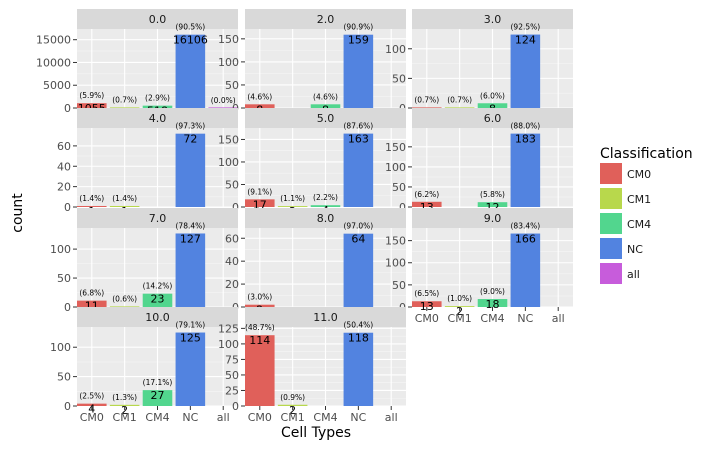 The height and width of the screenshot is (450, 728). I want to click on bar-percent-label: (14.2%), so click(158, 286).